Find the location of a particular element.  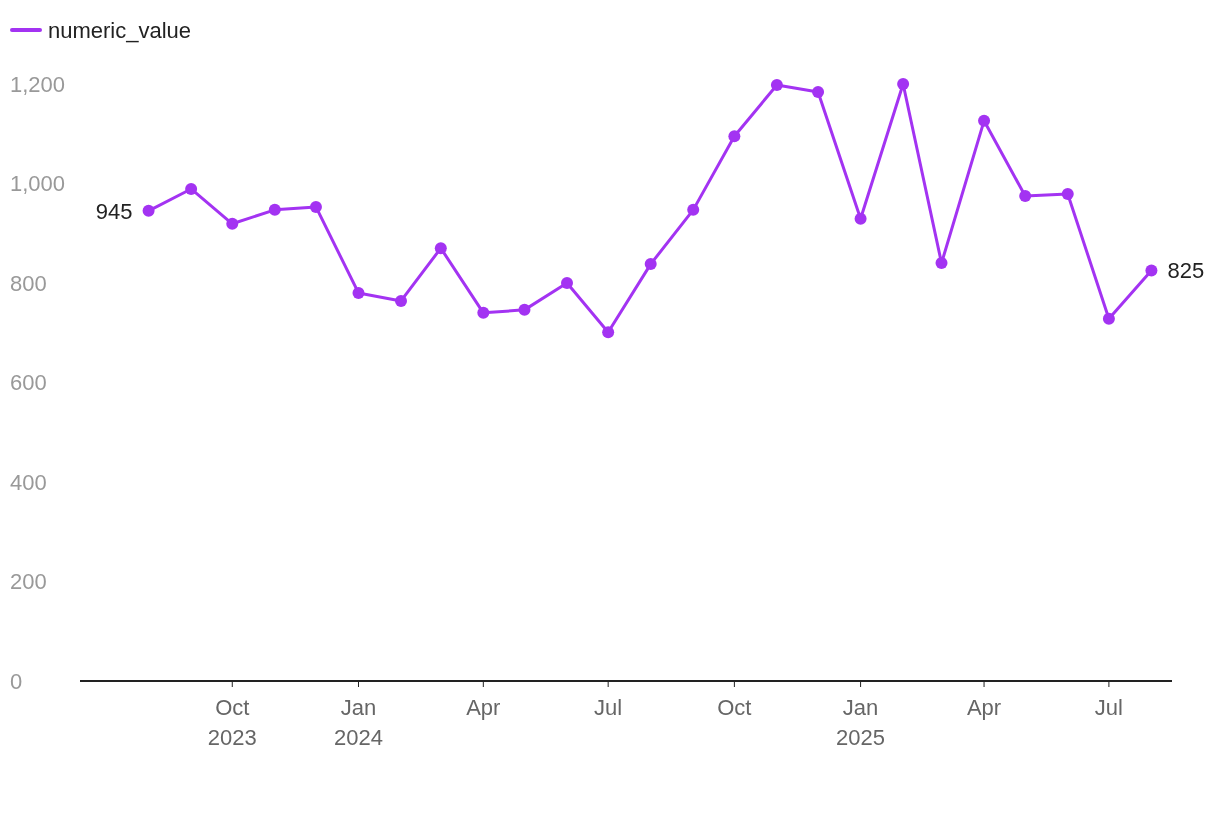

x-tick-label: Oct 2023 is located at coordinates (232, 722).